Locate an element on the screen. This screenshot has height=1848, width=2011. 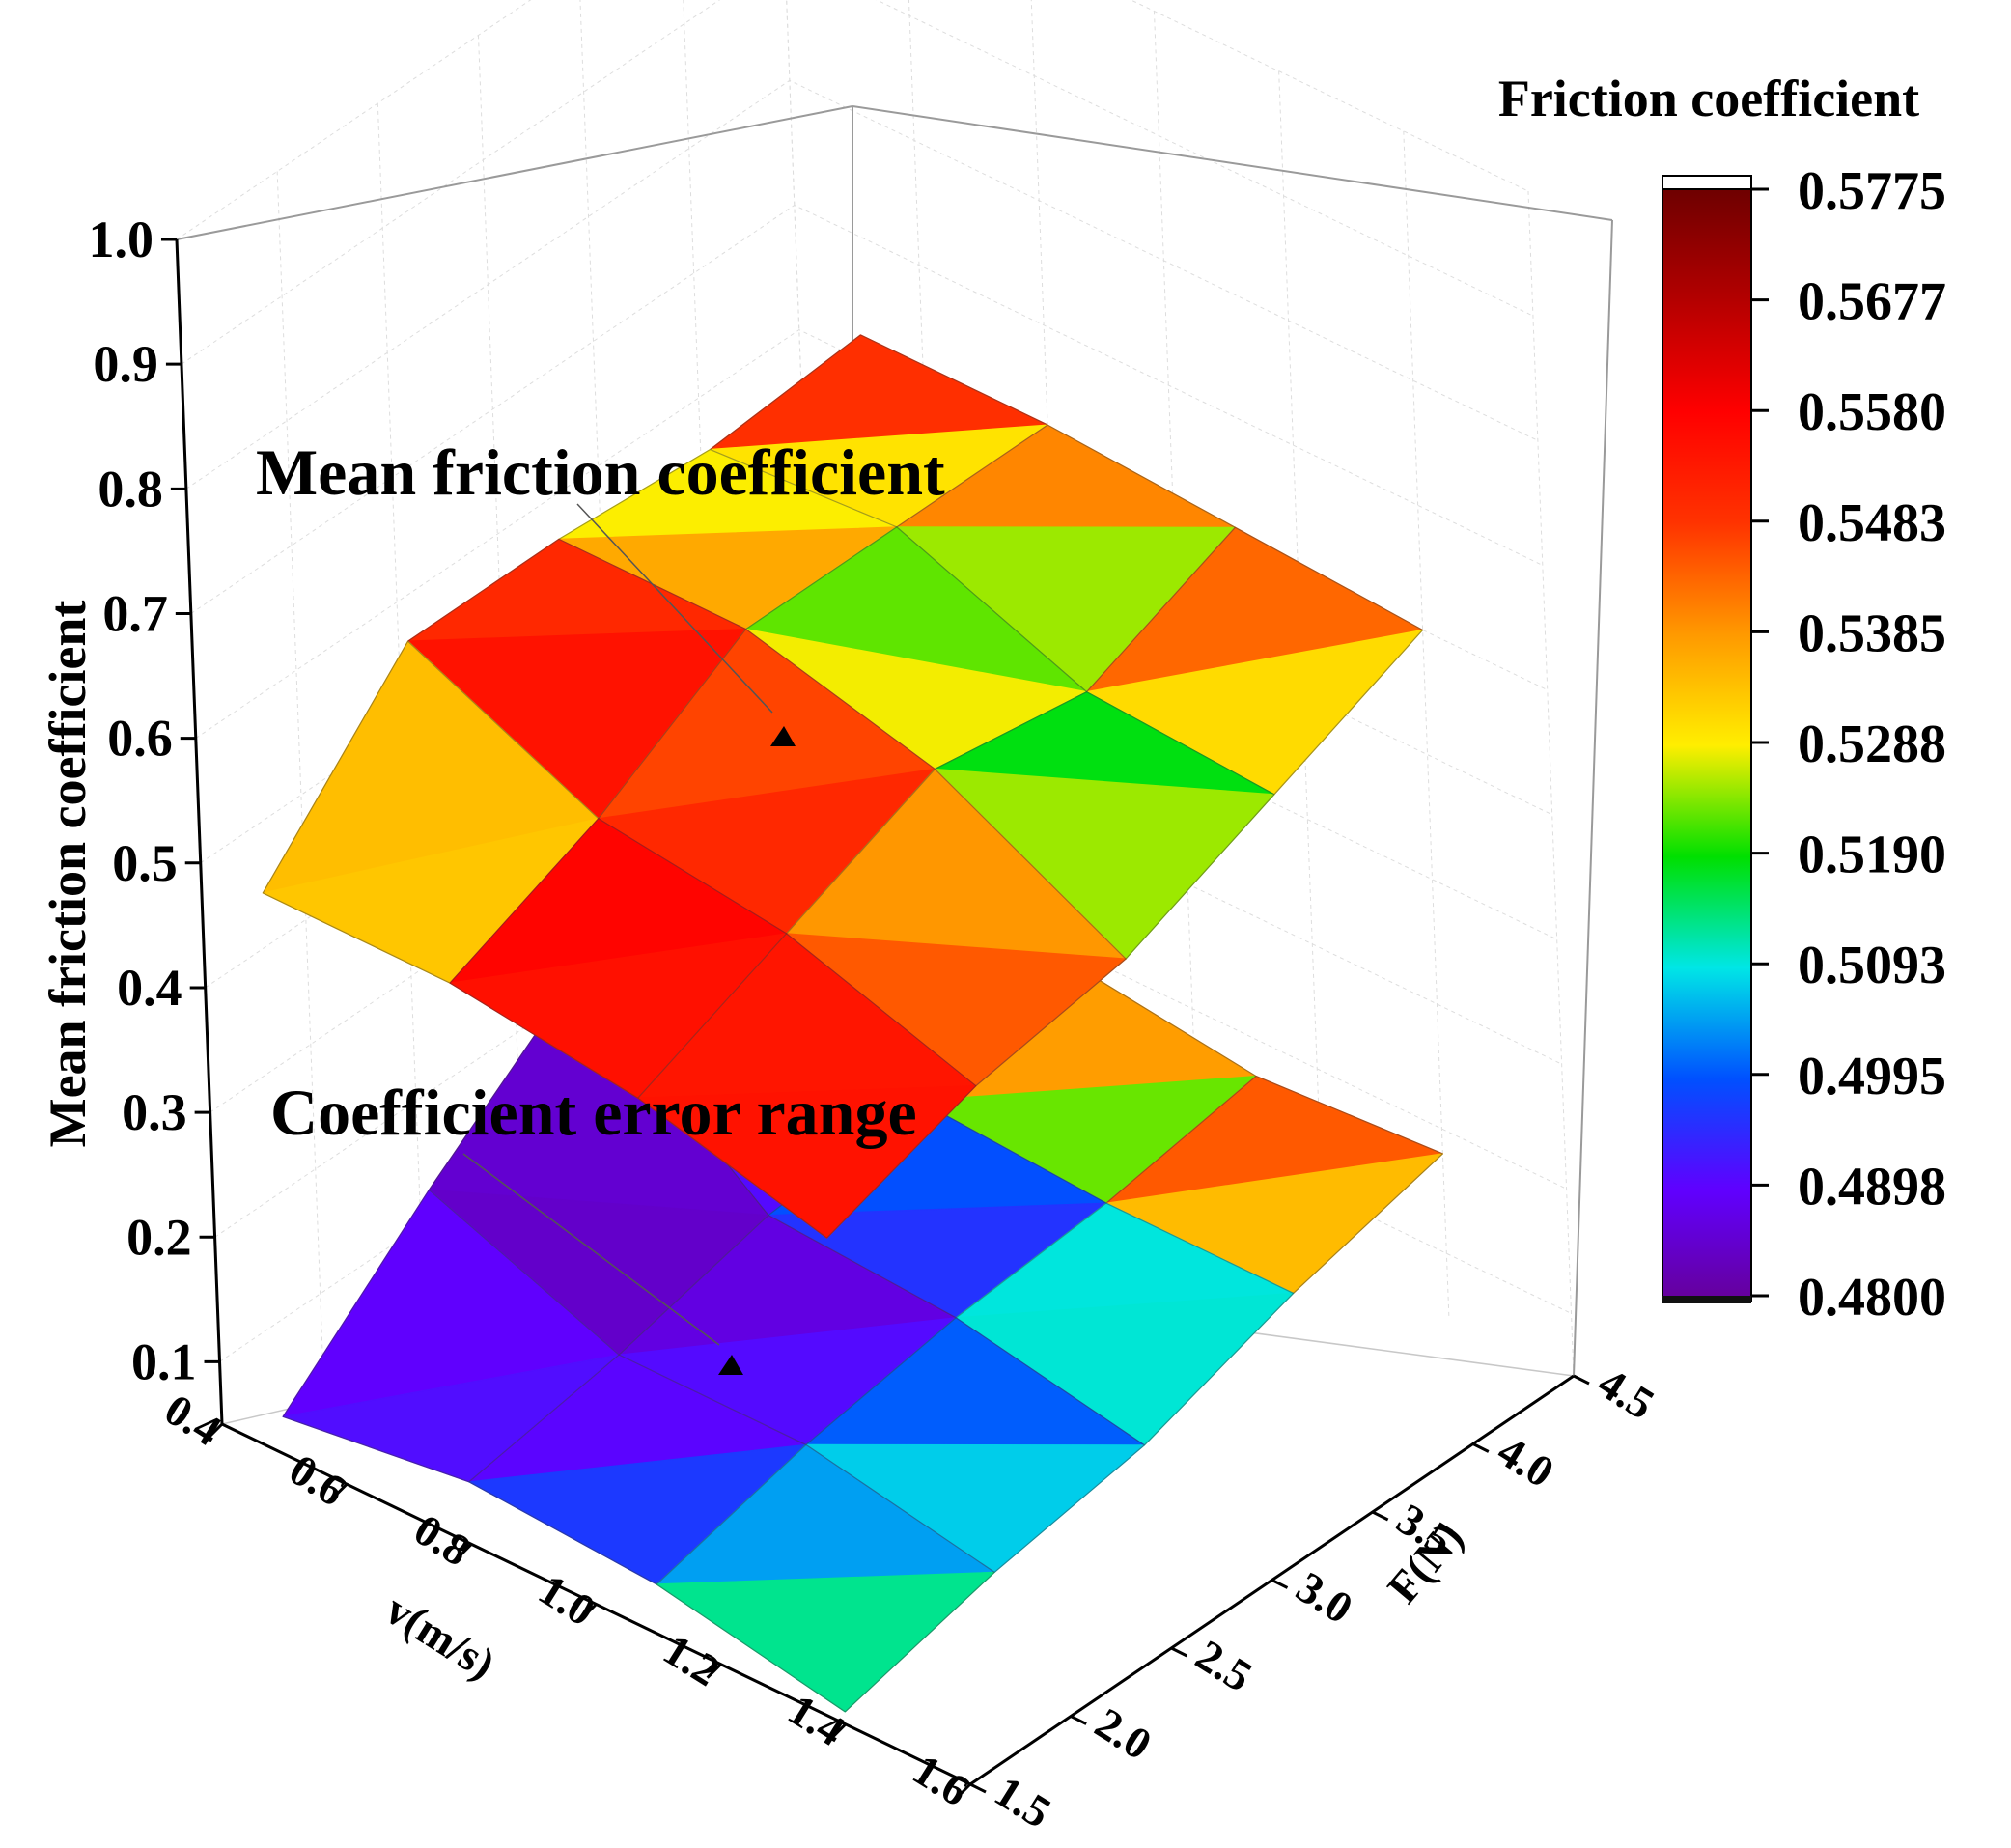
annotation-arrow-mean is located at coordinates (783, 736).